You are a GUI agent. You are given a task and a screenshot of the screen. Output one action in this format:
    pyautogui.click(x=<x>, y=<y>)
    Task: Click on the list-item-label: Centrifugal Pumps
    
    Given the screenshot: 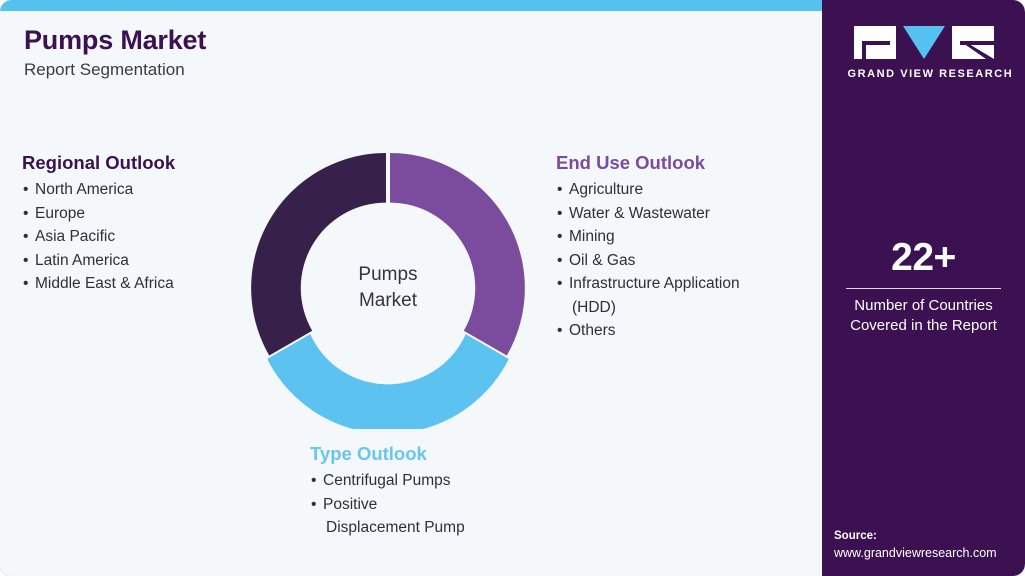 What is the action you would take?
    pyautogui.click(x=387, y=481)
    